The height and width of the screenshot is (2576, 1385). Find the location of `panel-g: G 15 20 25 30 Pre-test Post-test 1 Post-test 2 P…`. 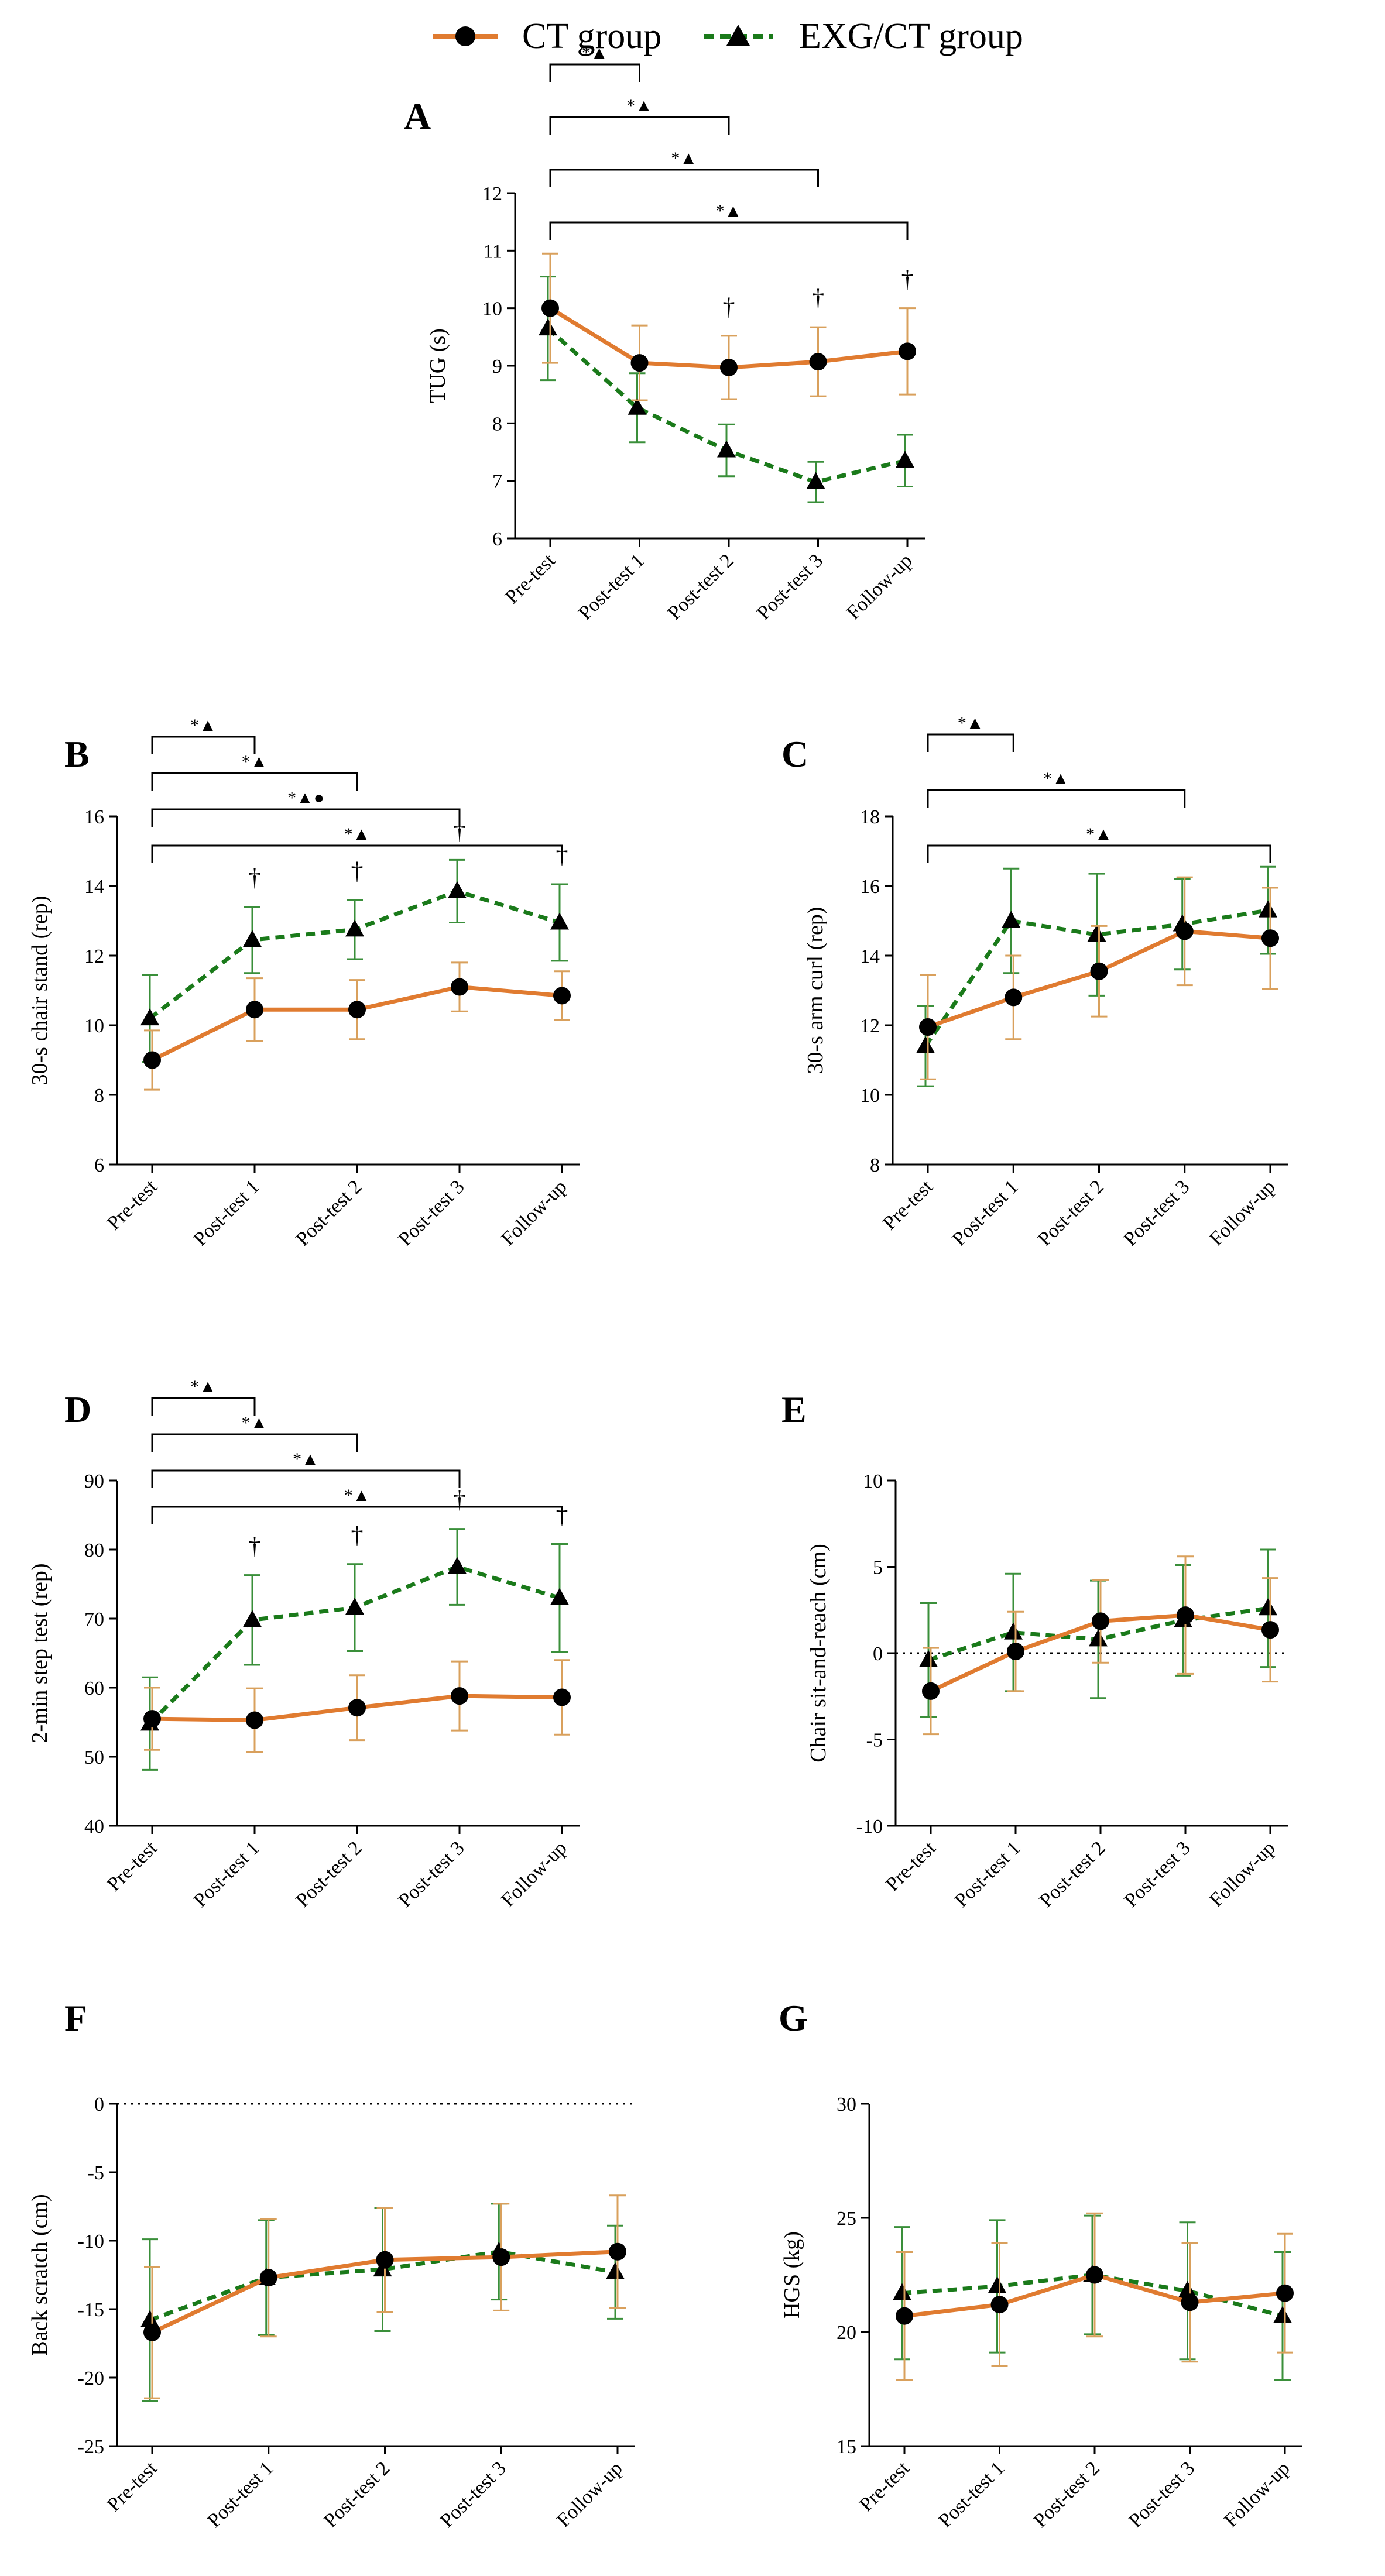

panel-g: G 15 20 25 30 Pre-test Post-test 1 Post-test 2 P… is located at coordinates (1041, 2264).